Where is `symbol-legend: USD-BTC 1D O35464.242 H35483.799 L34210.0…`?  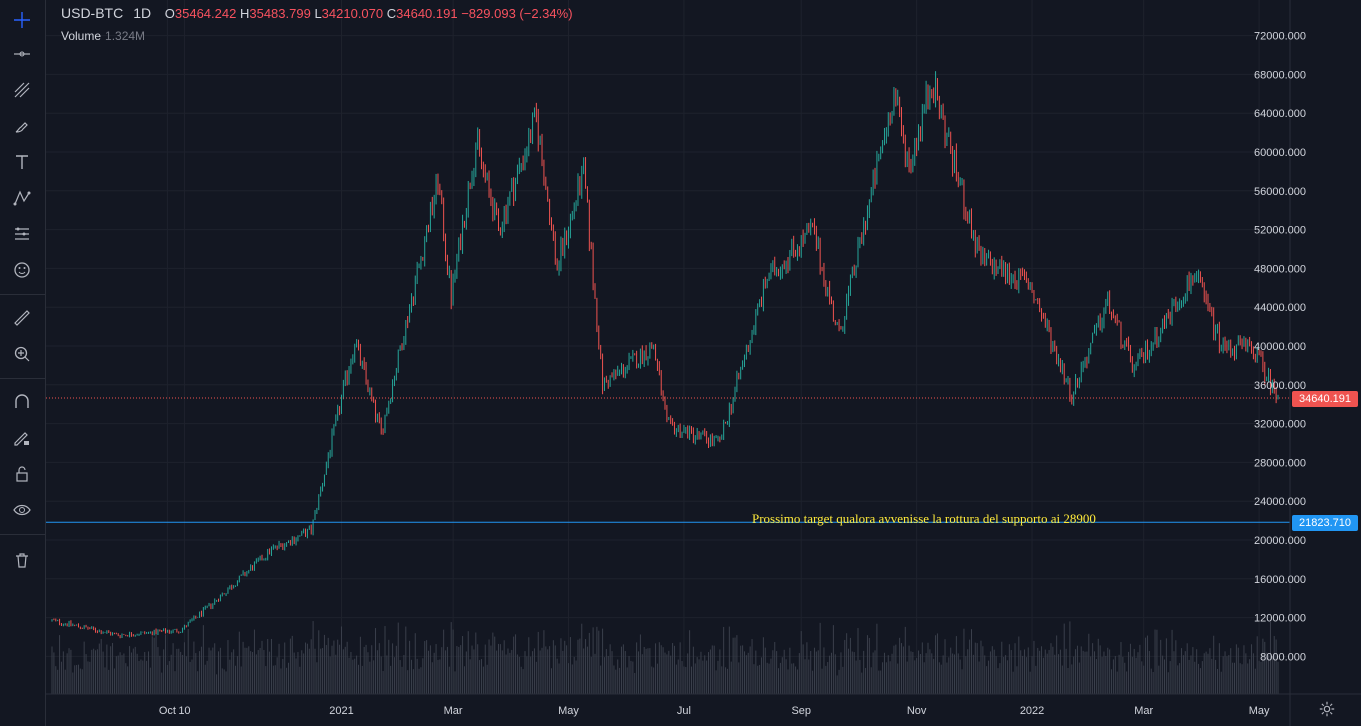
symbol-legend: USD-BTC 1D O35464.242 H35483.799 L34210.0… is located at coordinates (317, 13).